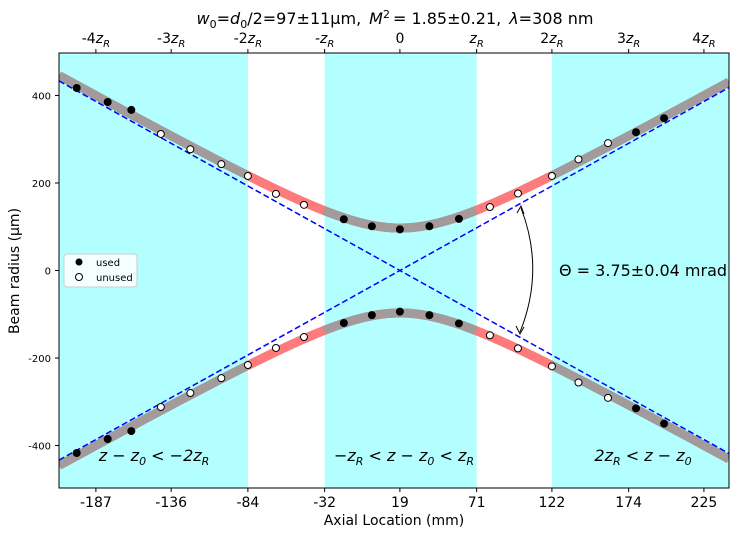  Describe the element at coordinates (41, 184) in the screenshot. I see `y-tick-label-1: 200` at that location.